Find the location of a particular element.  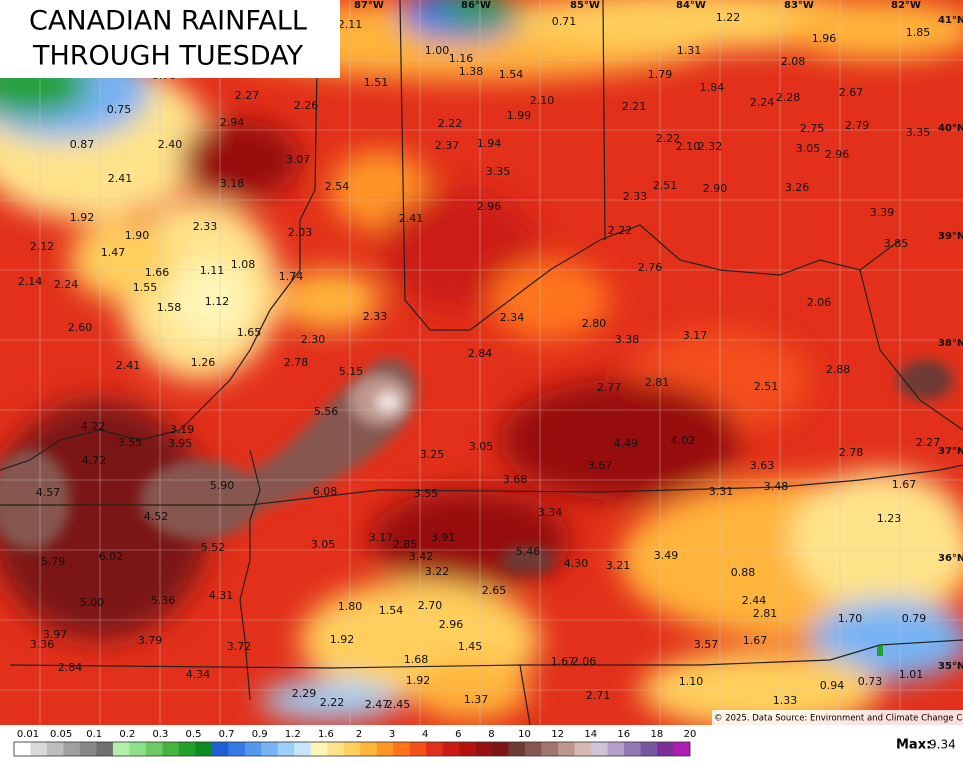

rainfall-value: 3.68 is located at coordinates (515, 479).